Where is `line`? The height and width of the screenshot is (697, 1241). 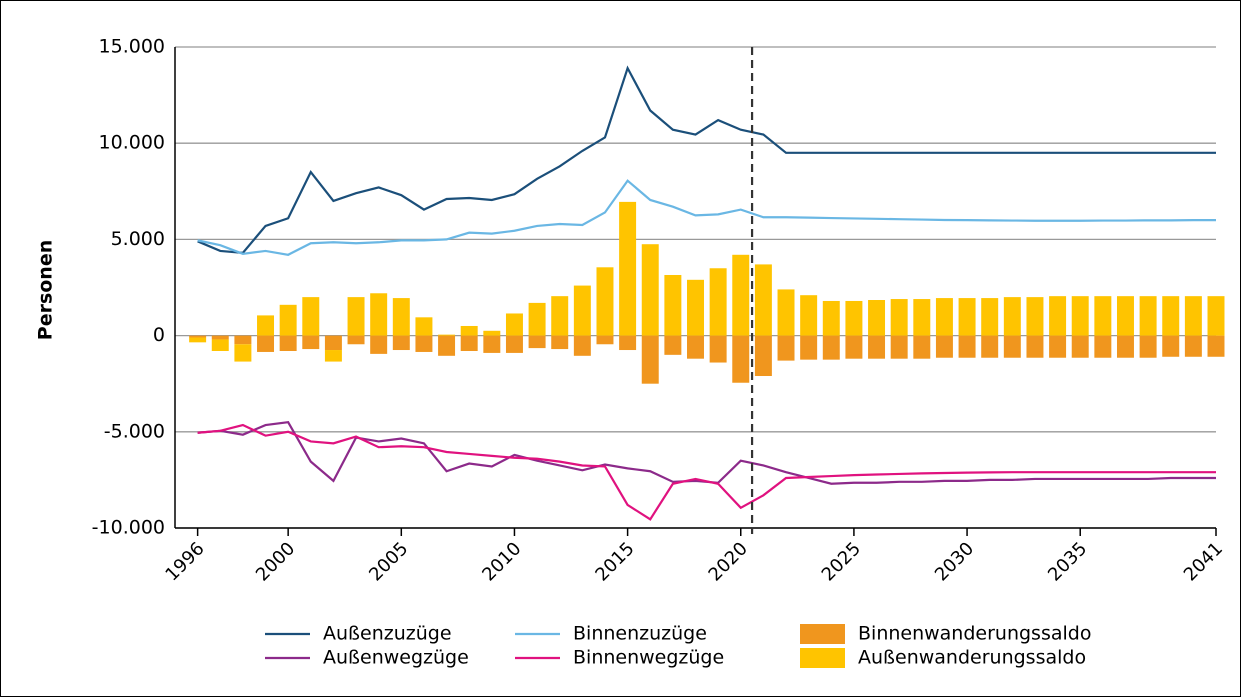 line is located at coordinates (706, 217).